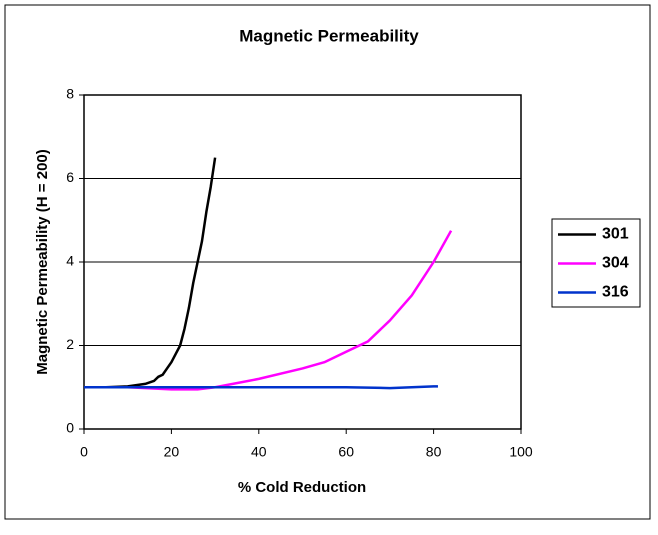 This screenshot has height=535, width=658. I want to click on x-tick-label: 100, so click(521, 452).